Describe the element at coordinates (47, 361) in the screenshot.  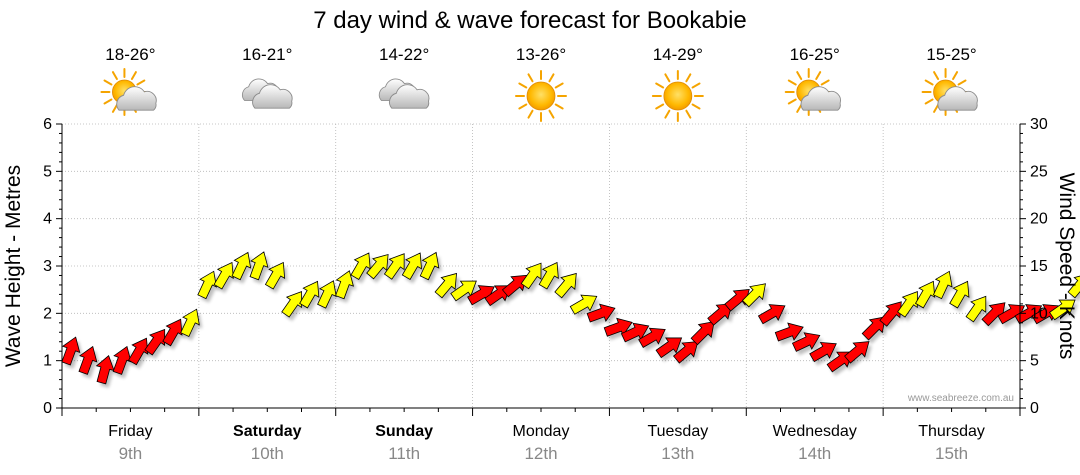
I see `left-tick-label: 1` at that location.